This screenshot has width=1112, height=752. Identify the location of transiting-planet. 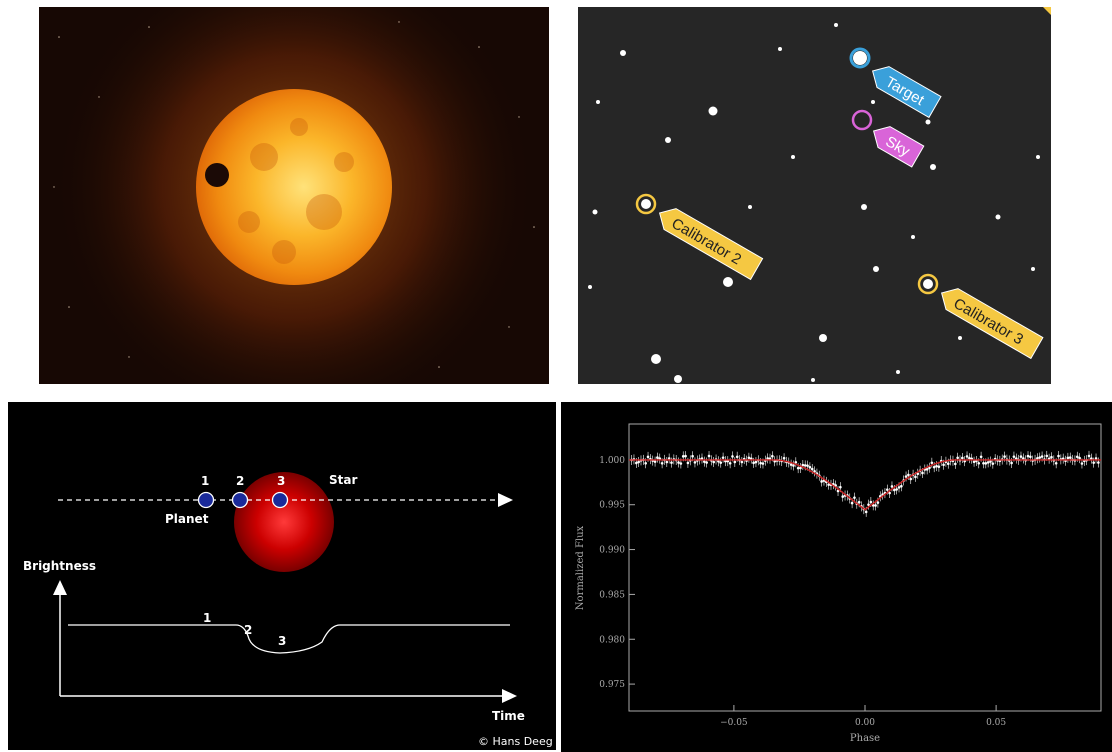
(217, 175).